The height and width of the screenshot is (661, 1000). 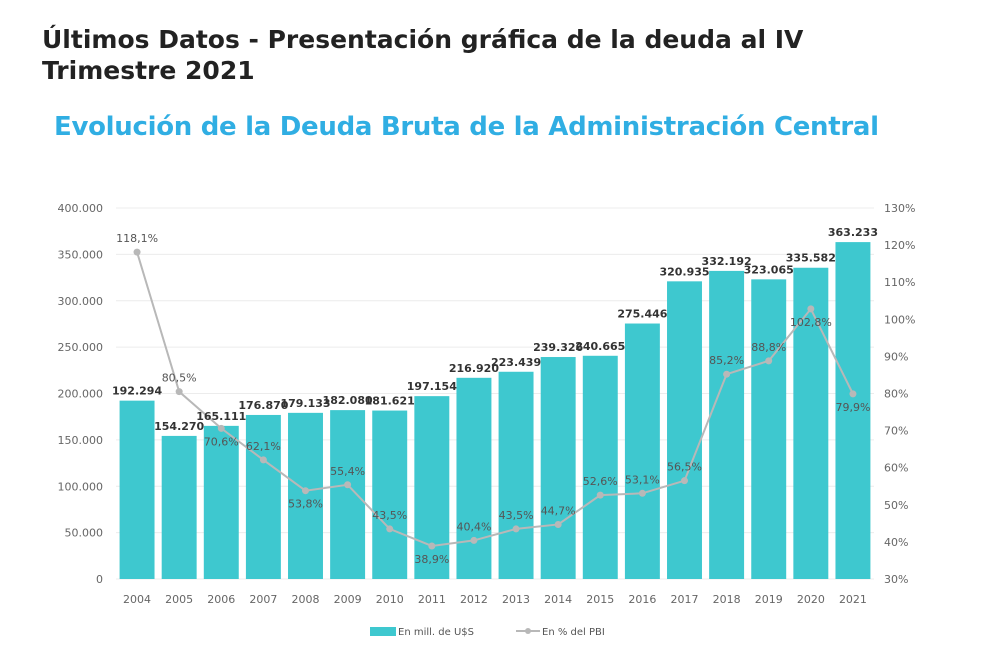 What do you see at coordinates (436, 632) in the screenshot?
I see `legend-bar-label: En mill. de U$S` at bounding box center [436, 632].